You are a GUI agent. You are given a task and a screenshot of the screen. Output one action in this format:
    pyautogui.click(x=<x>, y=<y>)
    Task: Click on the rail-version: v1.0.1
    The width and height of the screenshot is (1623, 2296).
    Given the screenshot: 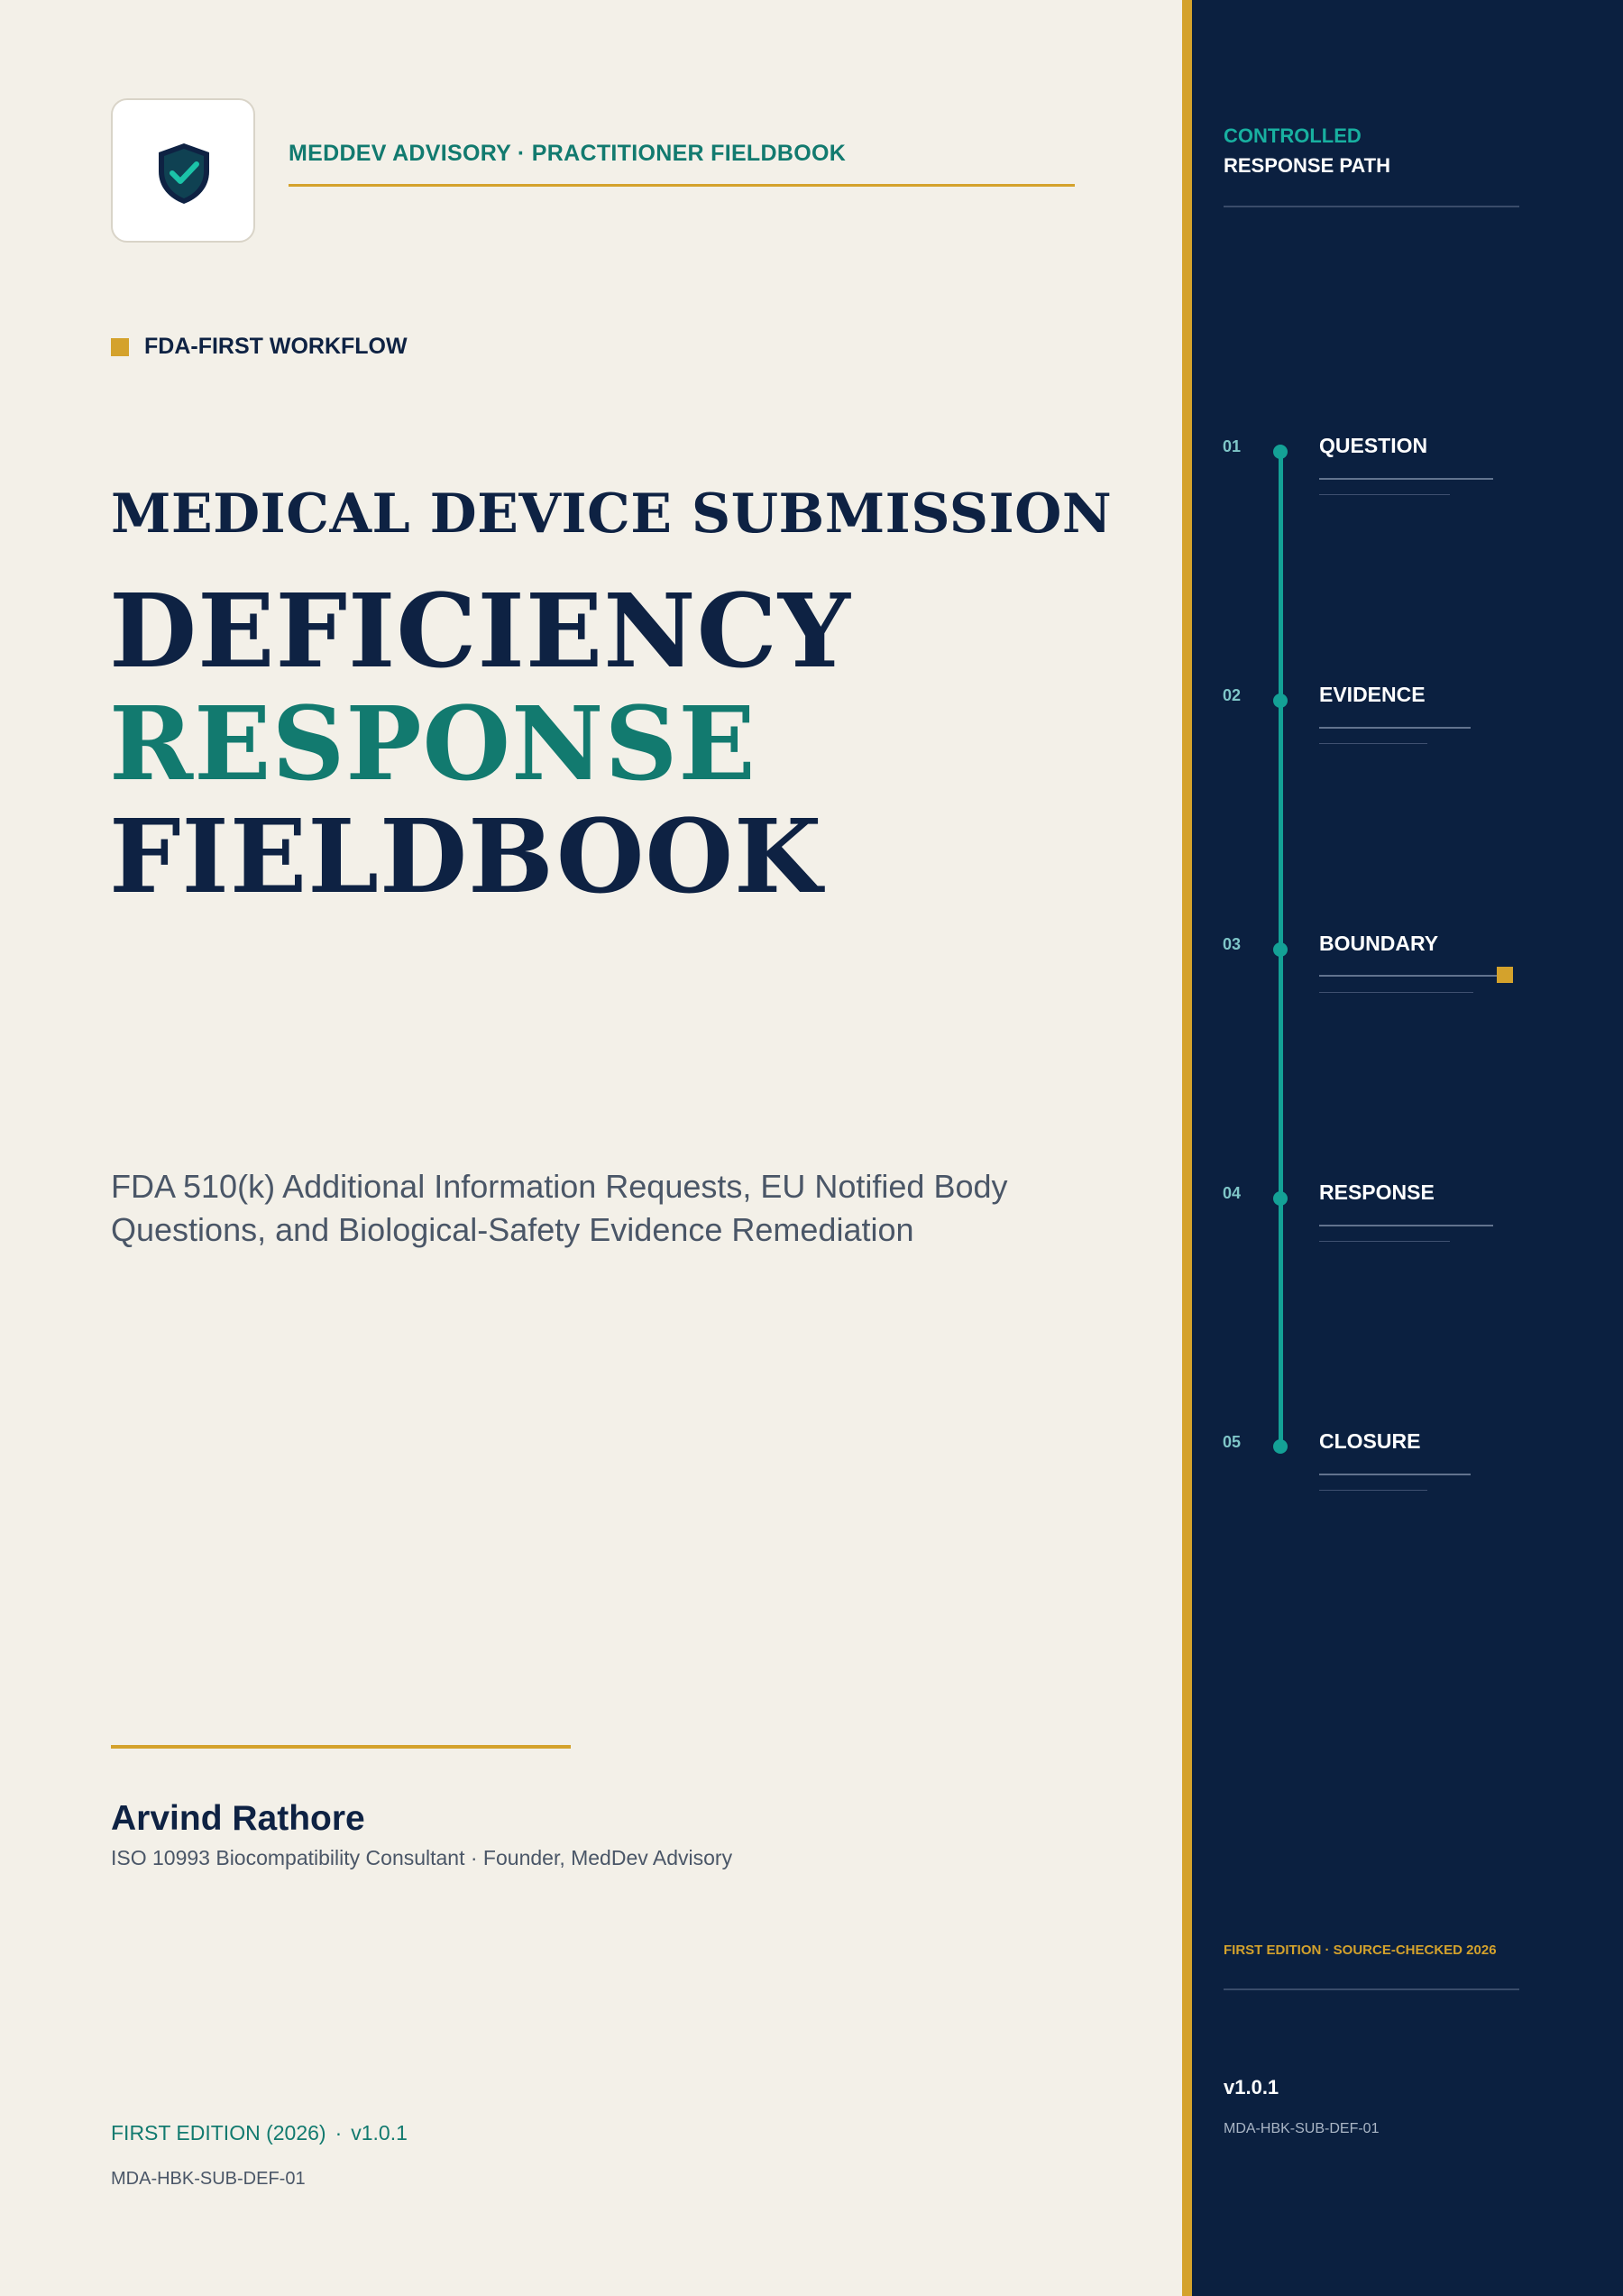 What is the action you would take?
    pyautogui.click(x=1251, y=2087)
    